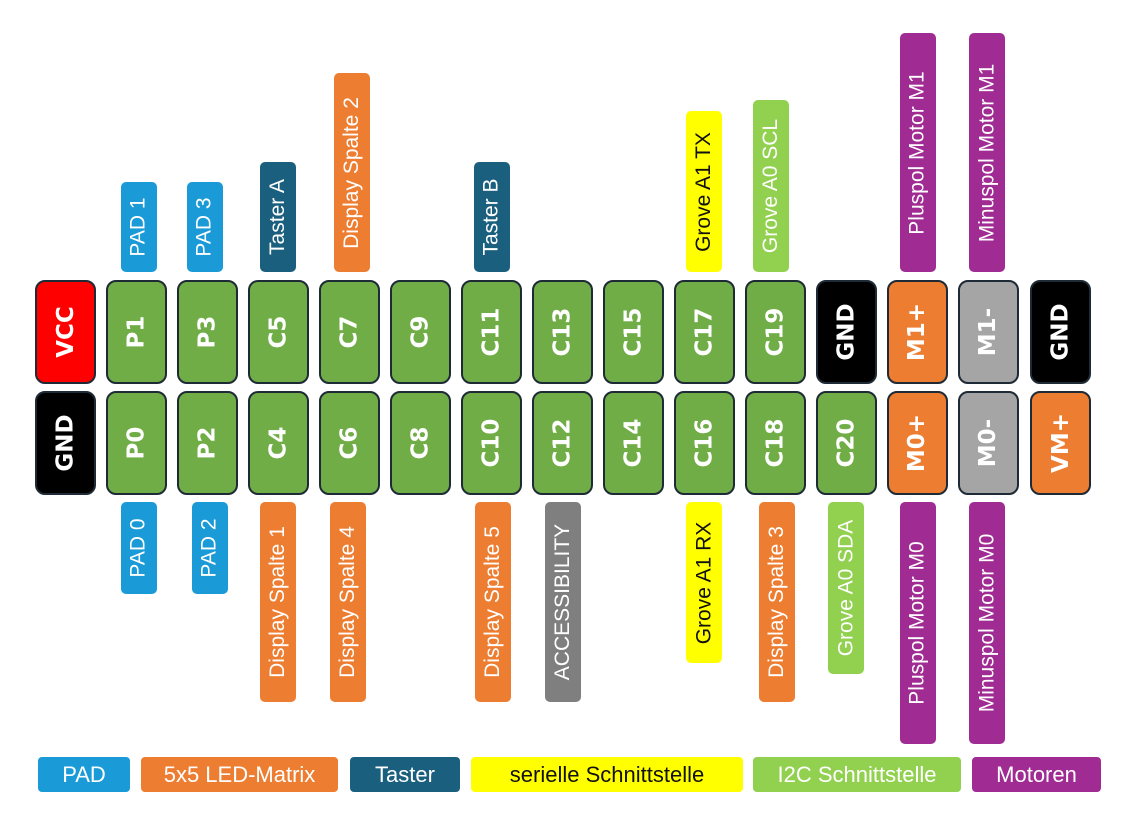 Image resolution: width=1128 pixels, height=830 pixels. I want to click on pin-label: C11, so click(491, 332).